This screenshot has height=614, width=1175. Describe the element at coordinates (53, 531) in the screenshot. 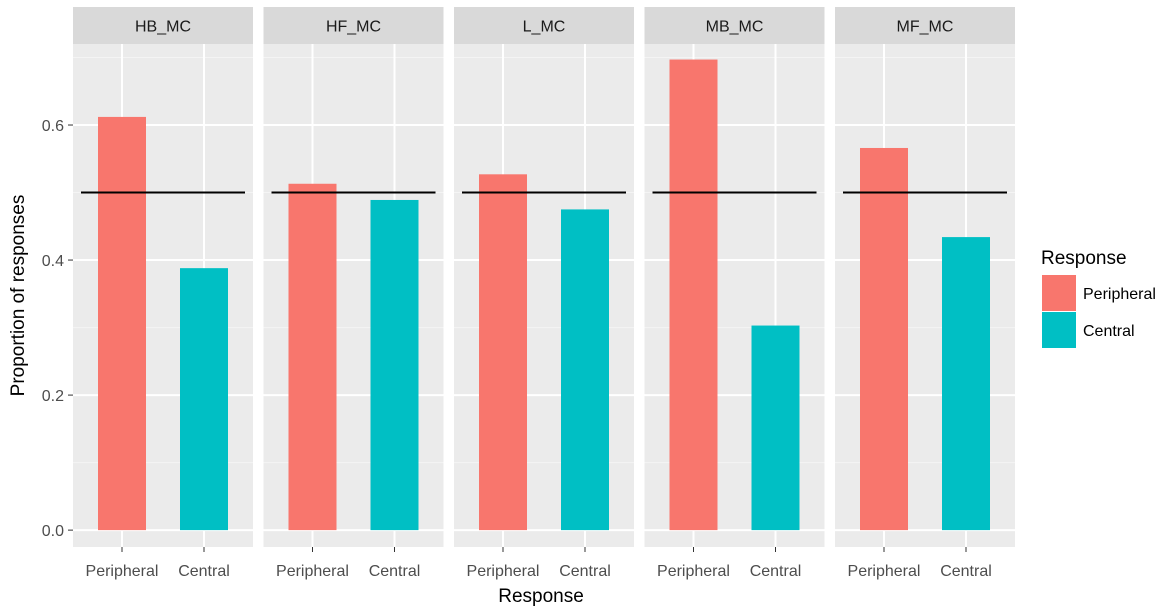

I see `y-tick-label: 0.0` at that location.